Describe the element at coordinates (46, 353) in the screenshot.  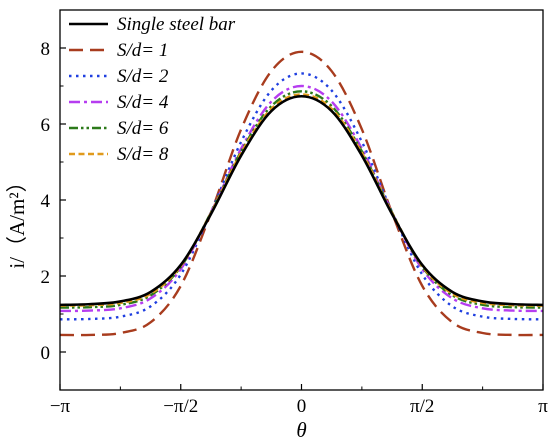
I see `y-tick-label-0: 0` at that location.